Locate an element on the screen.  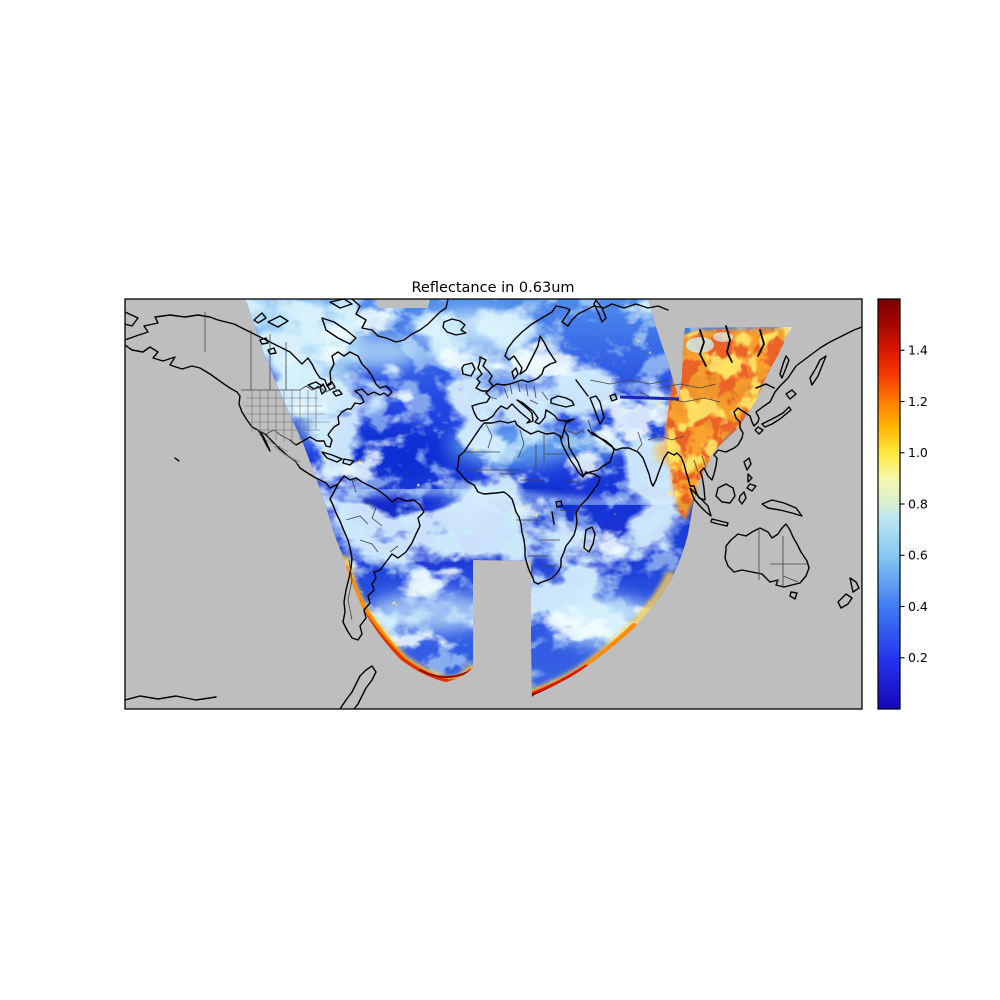
colorbar-gradient is located at coordinates (889, 504).